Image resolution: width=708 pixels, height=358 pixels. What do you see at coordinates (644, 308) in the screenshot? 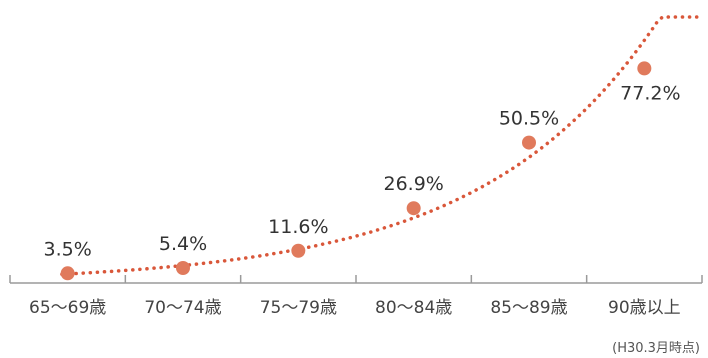
I see `x-tick-label: 90歳以上` at bounding box center [644, 308].